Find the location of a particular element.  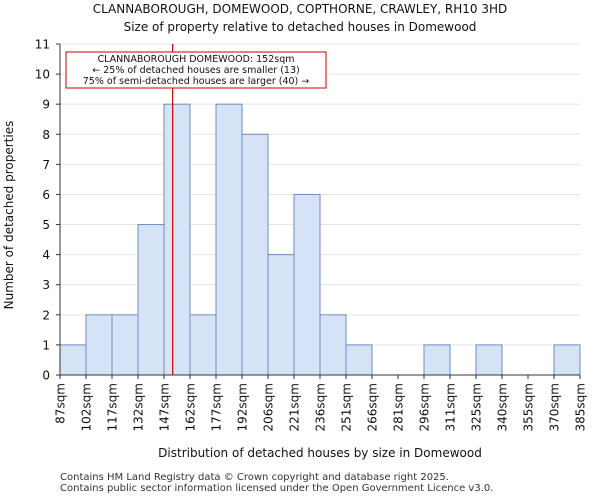

bar-147sqm is located at coordinates (177, 239).